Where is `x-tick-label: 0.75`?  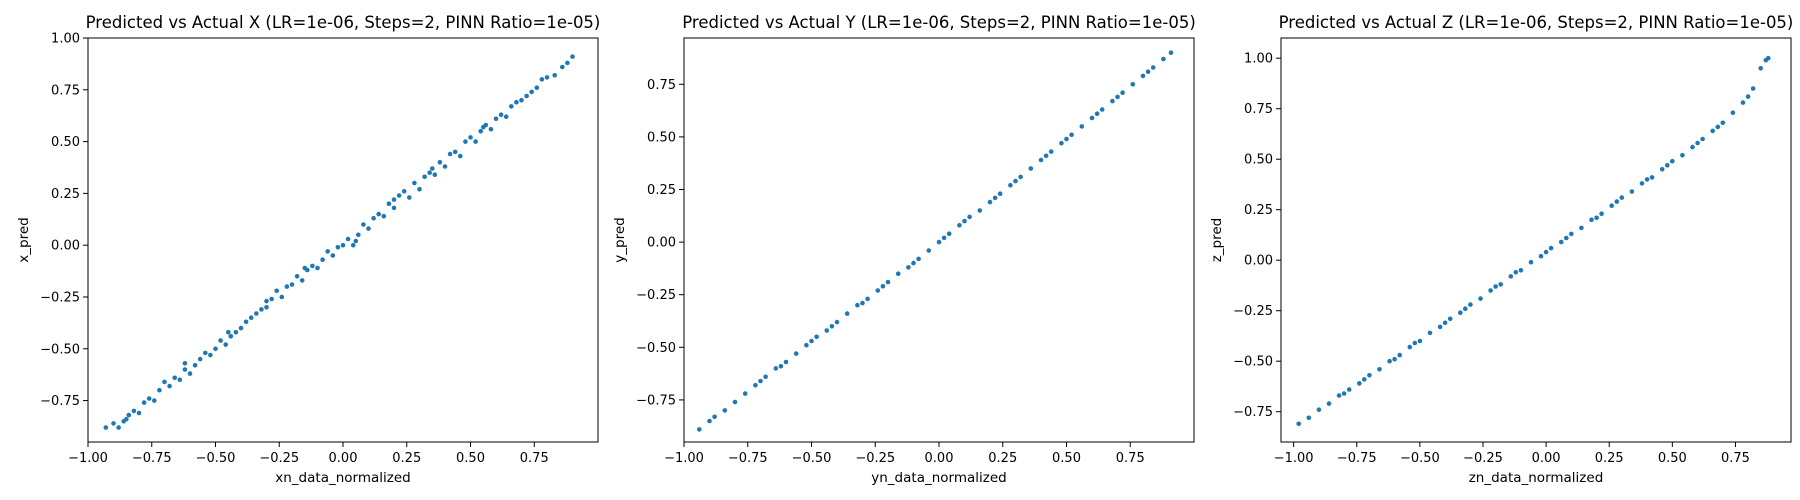 x-tick-label: 0.75 is located at coordinates (1130, 458).